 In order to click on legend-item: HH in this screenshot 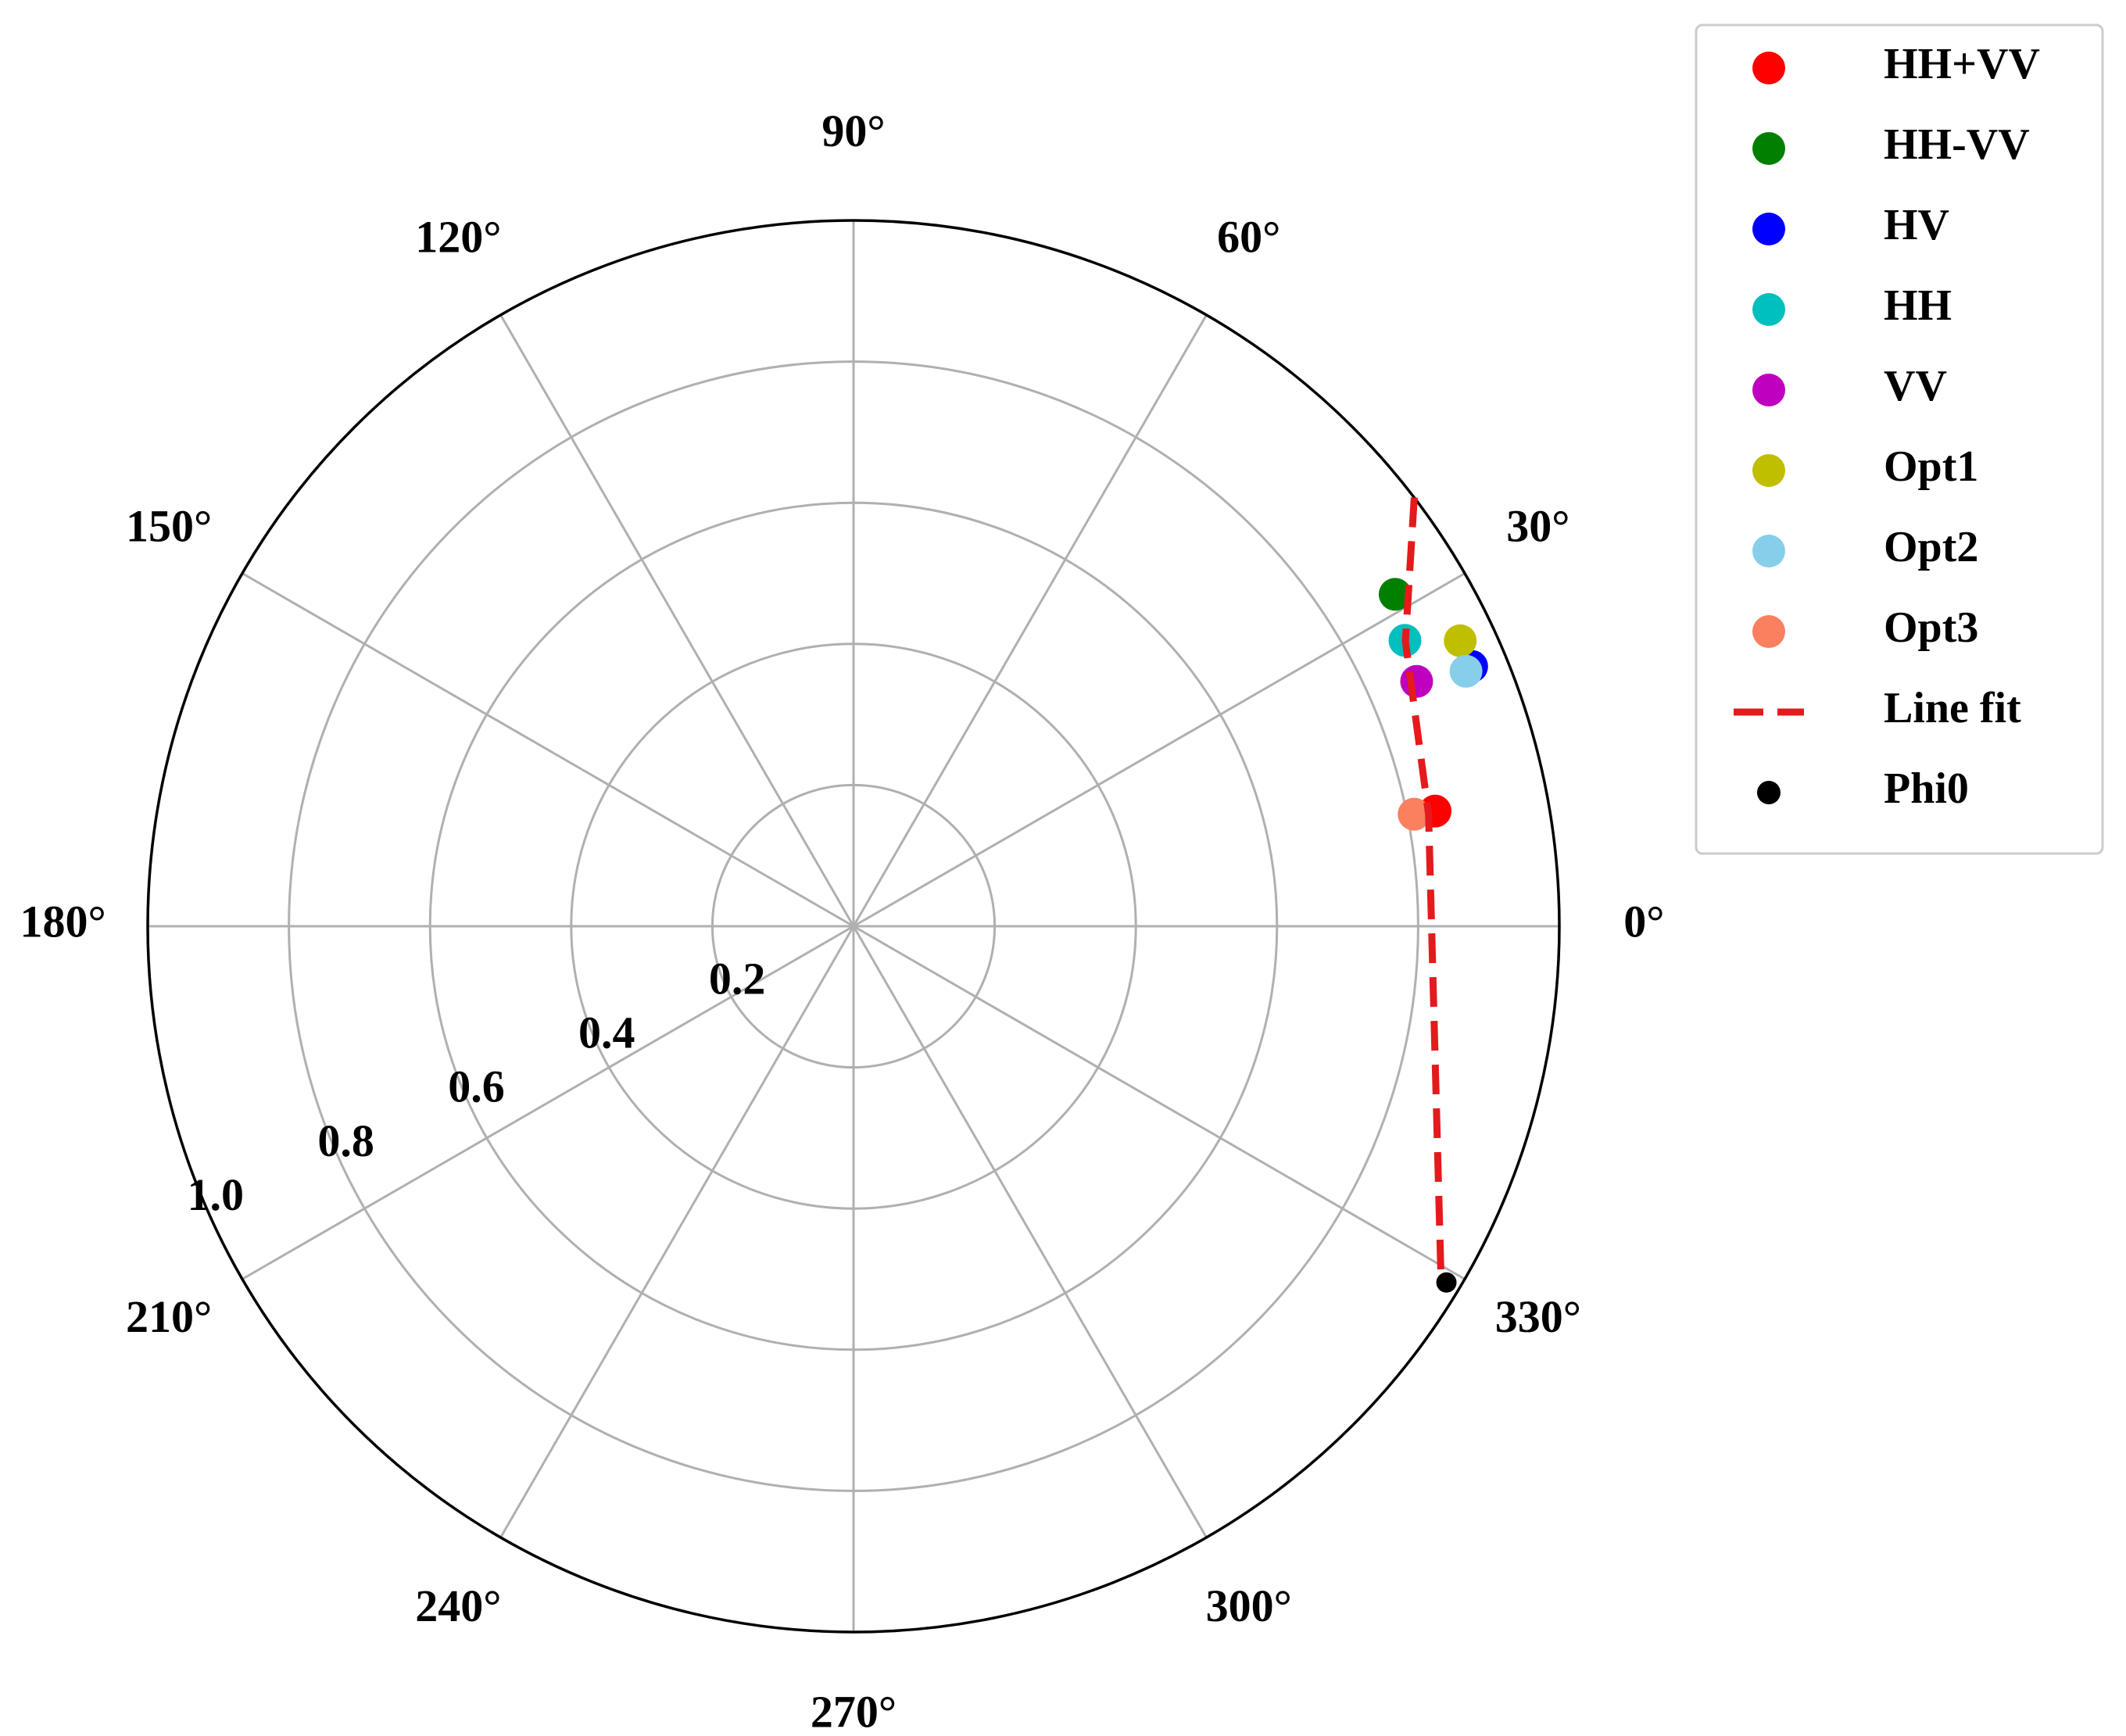, I will do `click(1852, 306)`.